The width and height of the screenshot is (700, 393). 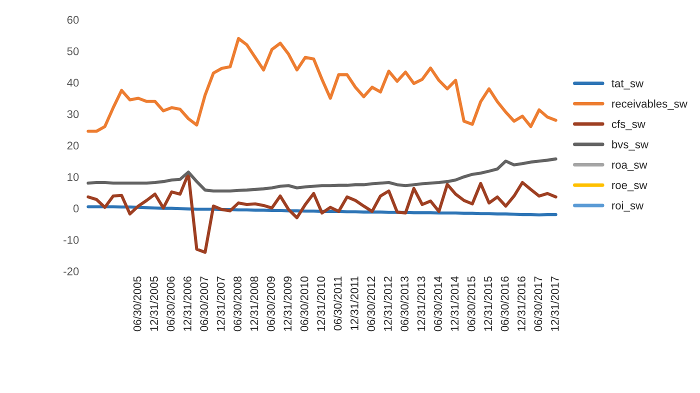 What do you see at coordinates (630, 166) in the screenshot?
I see `legend-label: roa_sw` at bounding box center [630, 166].